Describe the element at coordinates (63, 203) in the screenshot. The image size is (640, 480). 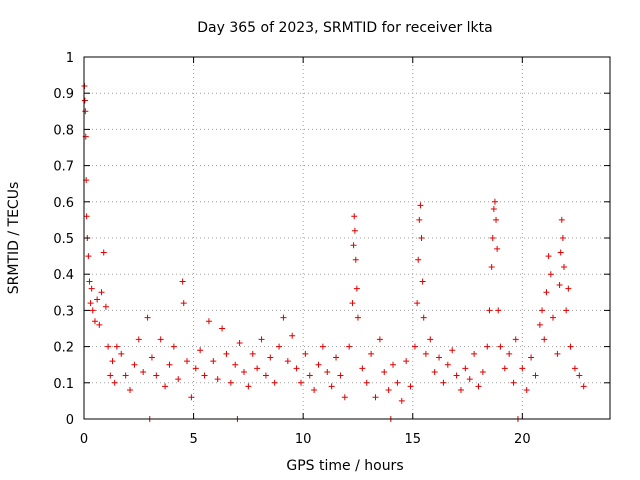
I see `y-tick-label: 0.6` at that location.